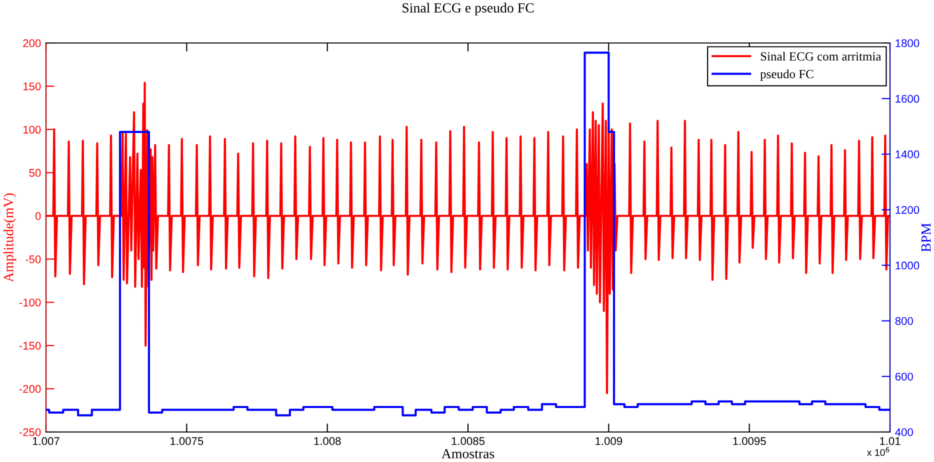 Image resolution: width=934 pixels, height=462 pixels. Describe the element at coordinates (327, 441) in the screenshot. I see `x-tick-label: 1.008` at that location.